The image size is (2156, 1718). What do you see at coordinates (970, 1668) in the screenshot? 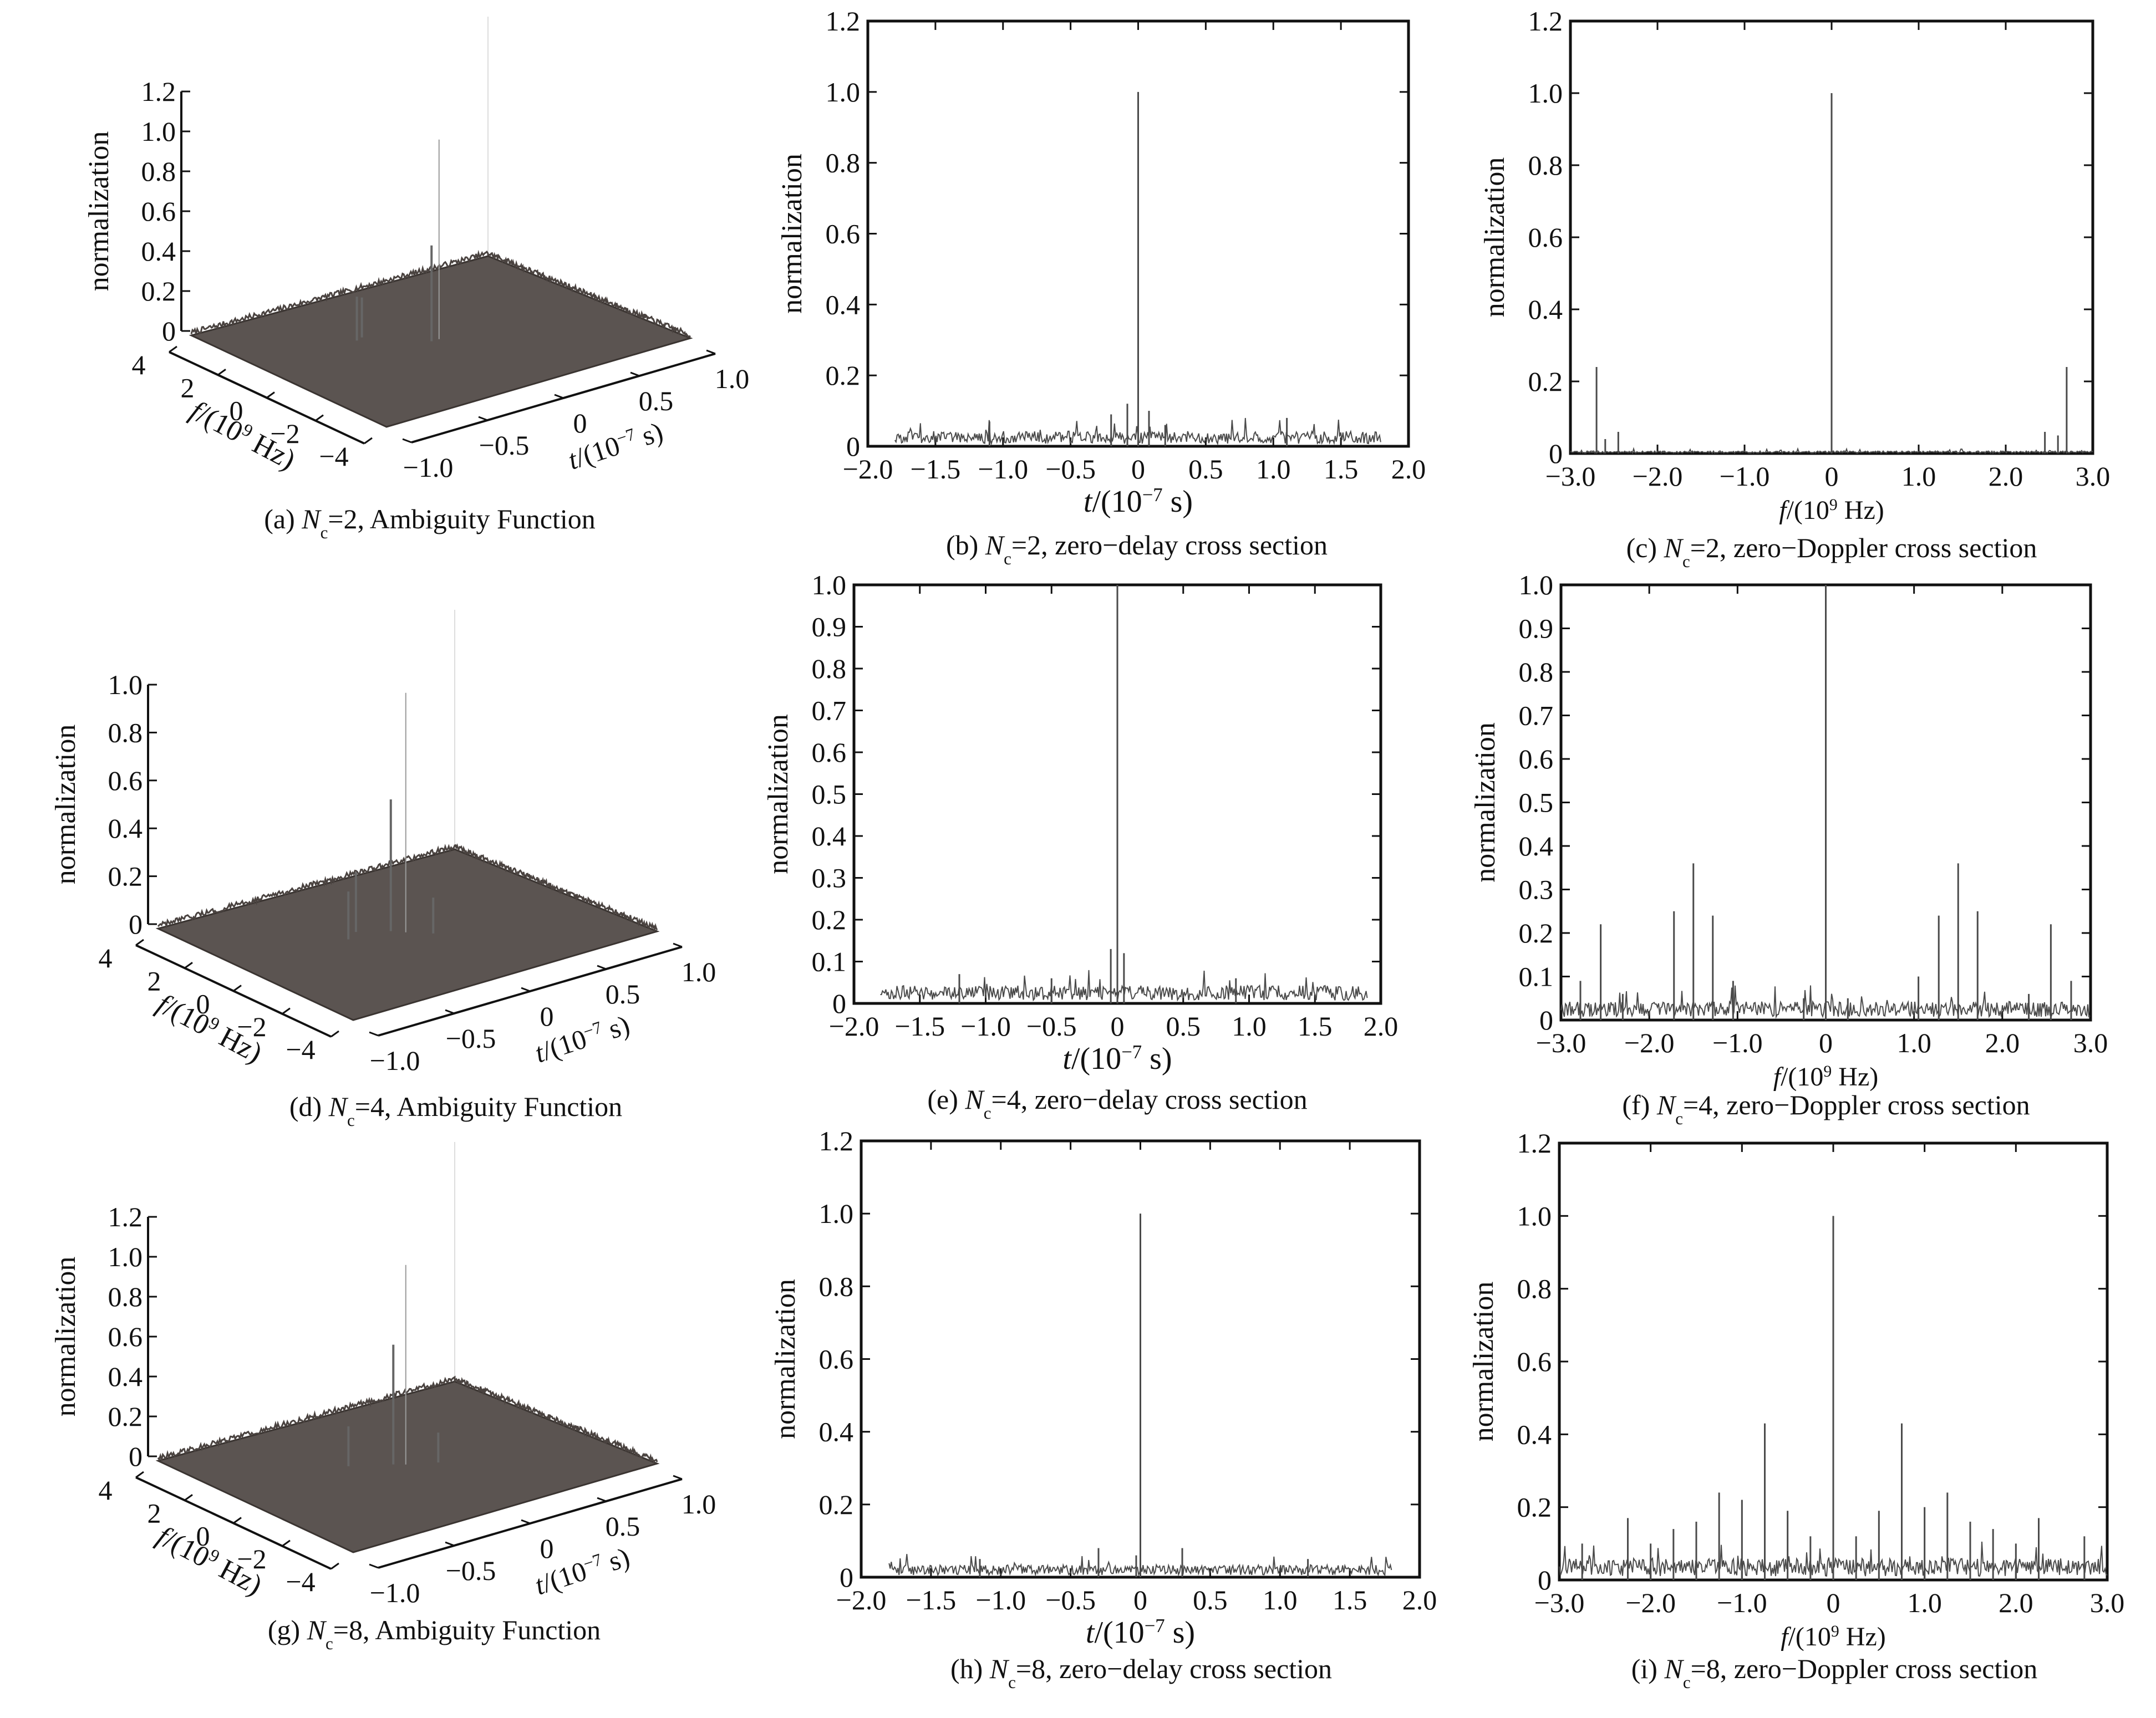
I see `caption-pre: (h)` at bounding box center [970, 1668].